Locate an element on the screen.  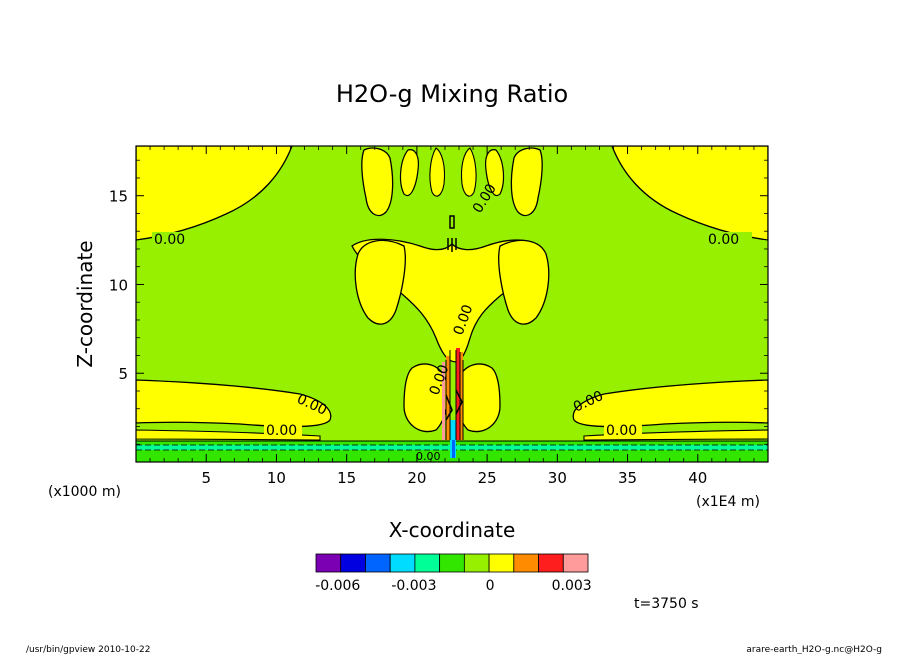
y-tick-label: 15 is located at coordinates (118, 197).